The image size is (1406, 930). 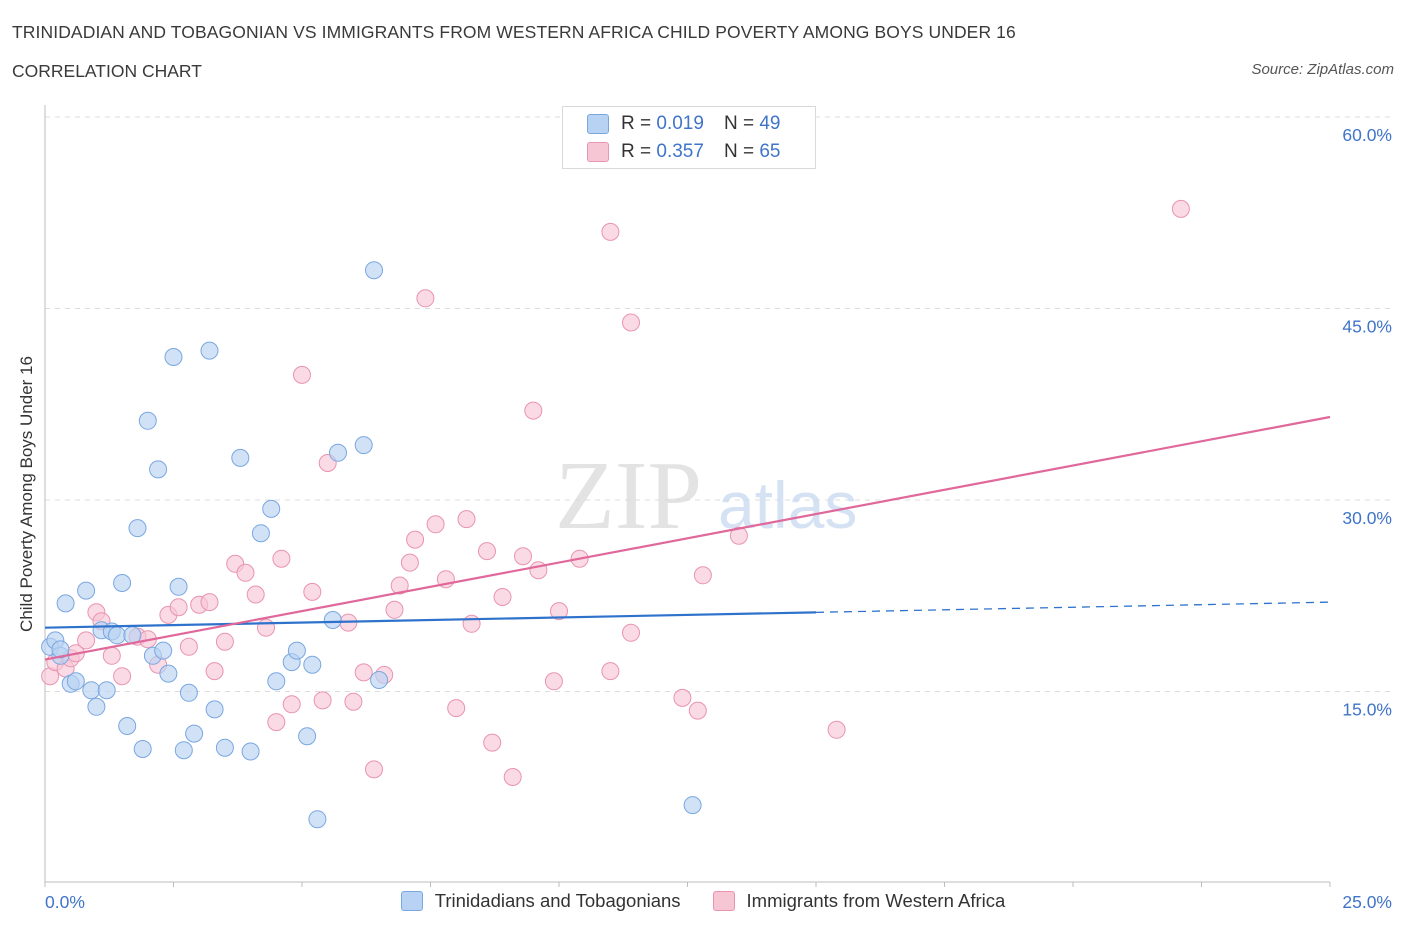 I want to click on x-tick-label-min: 0.0%, so click(x=65, y=902).